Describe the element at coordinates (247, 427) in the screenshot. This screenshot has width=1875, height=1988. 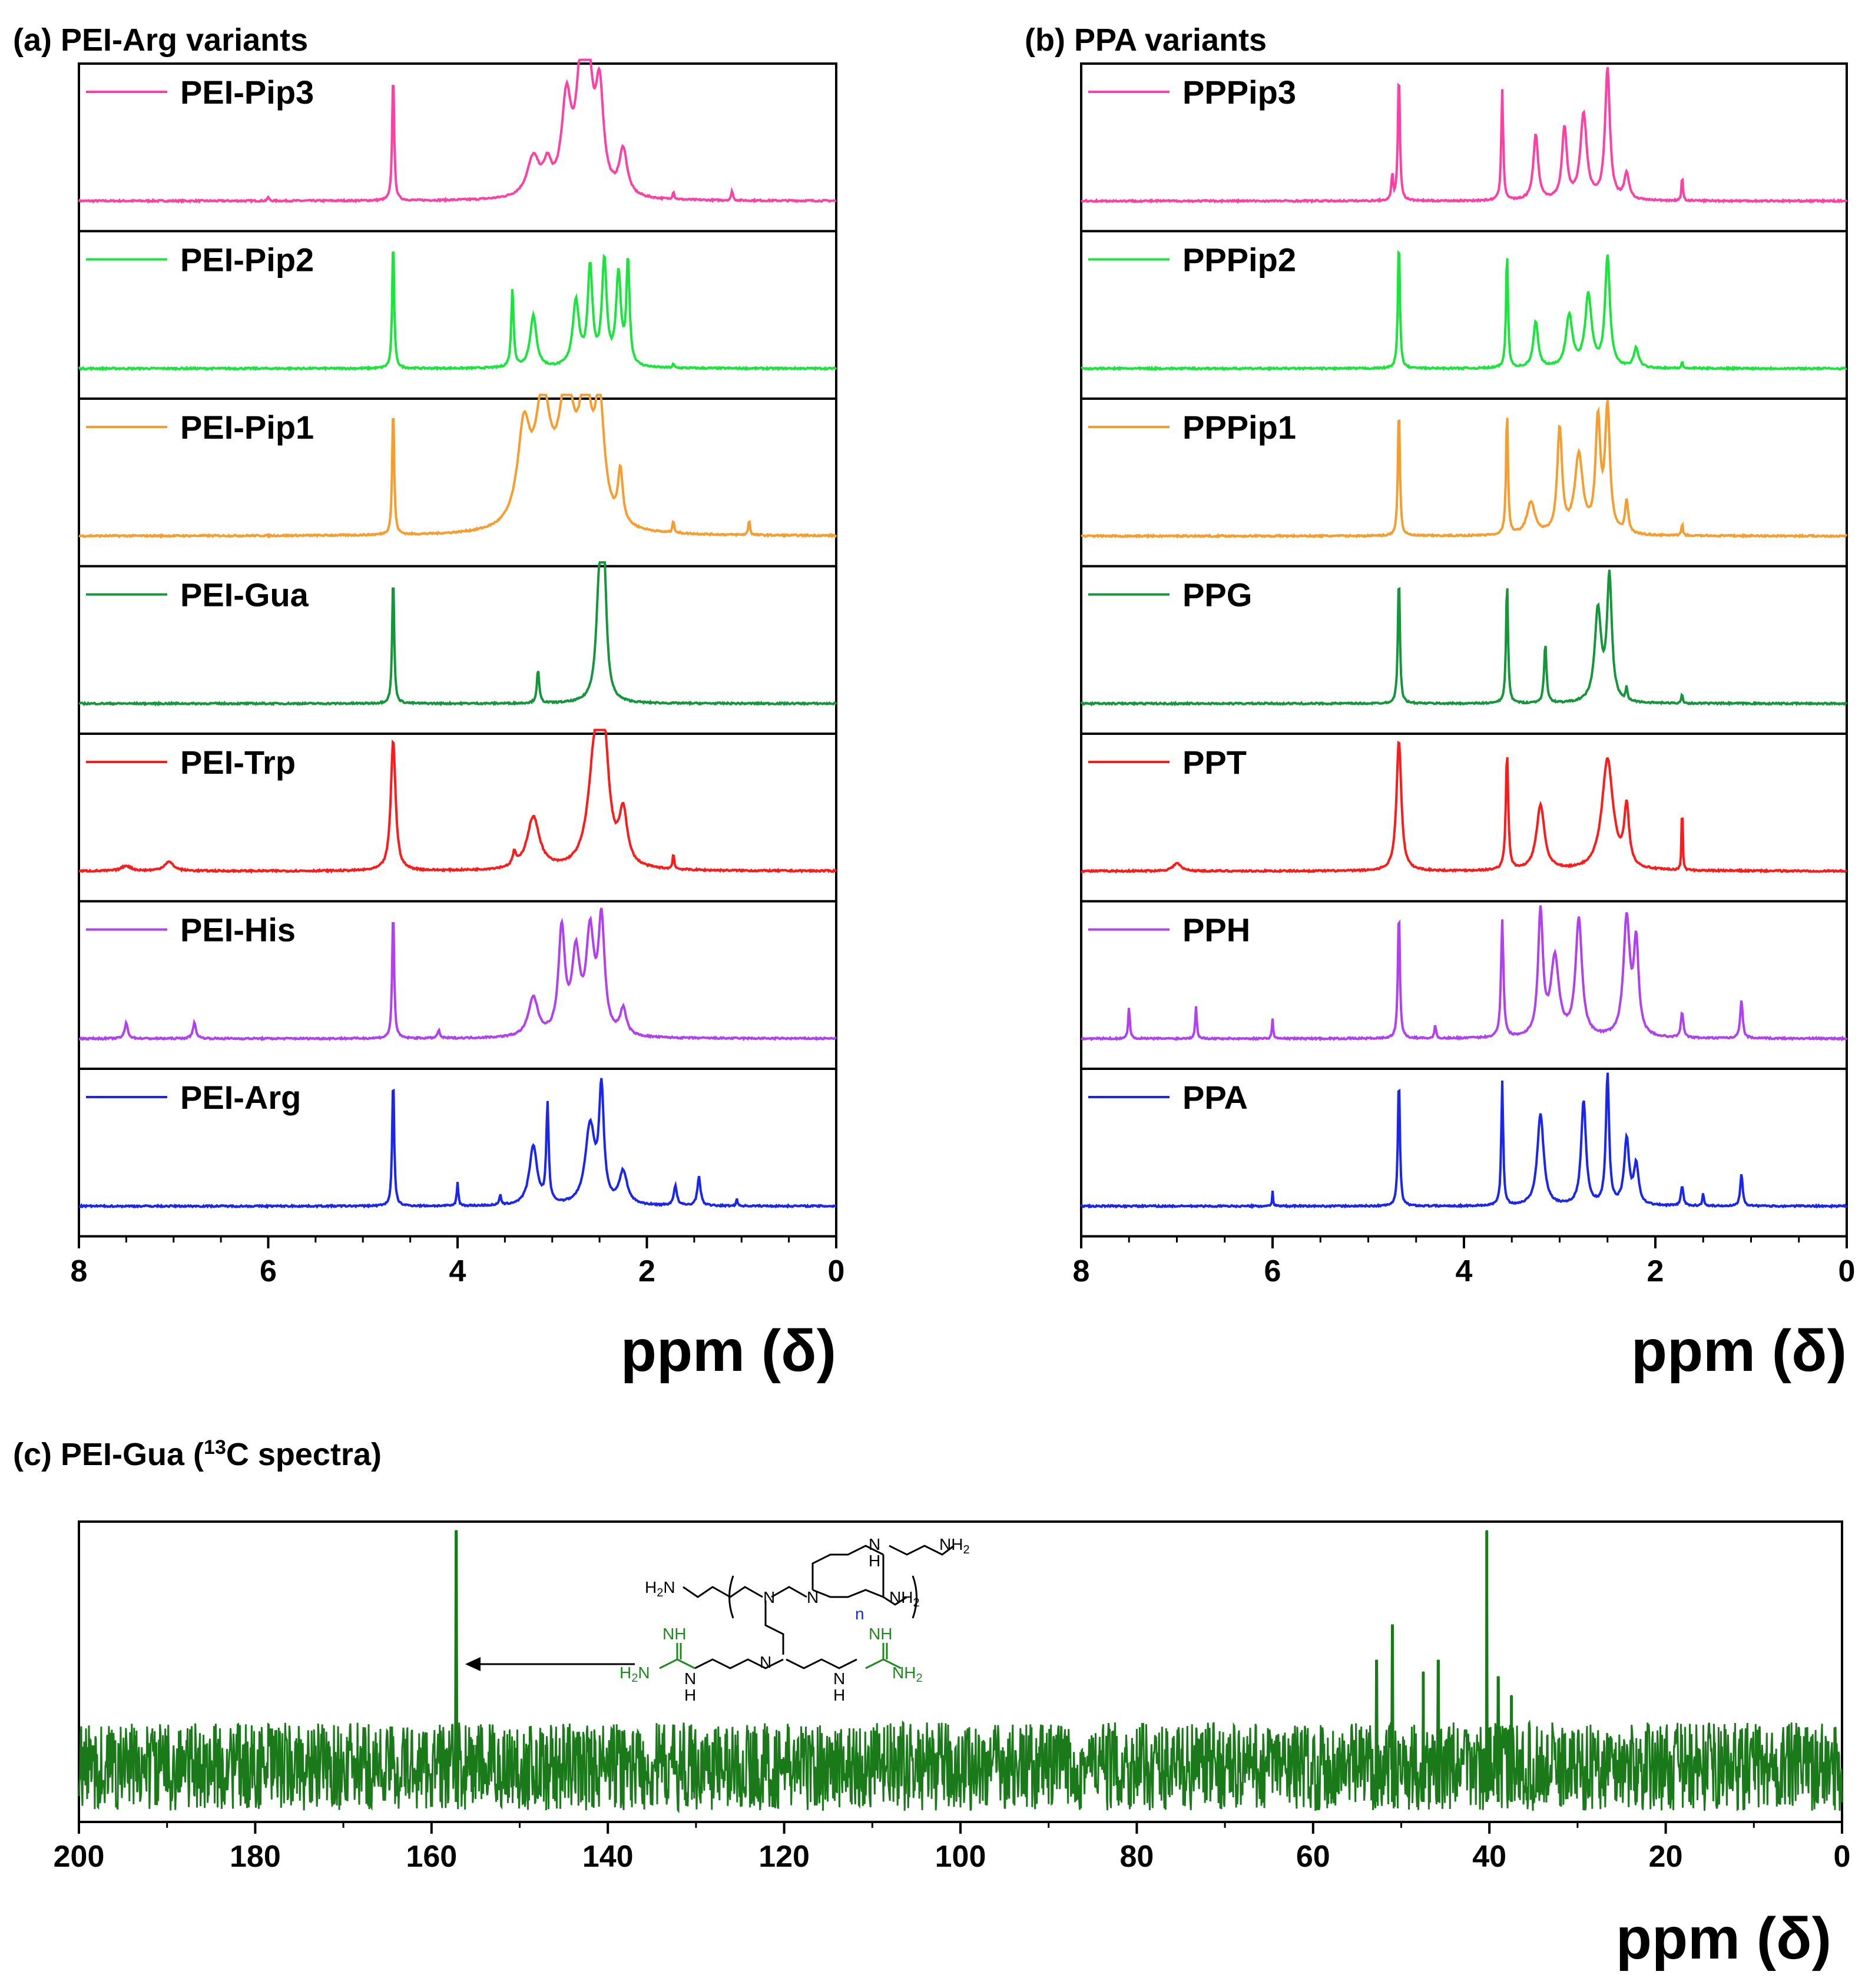
I see `legend-label: PEI-Pip1` at that location.